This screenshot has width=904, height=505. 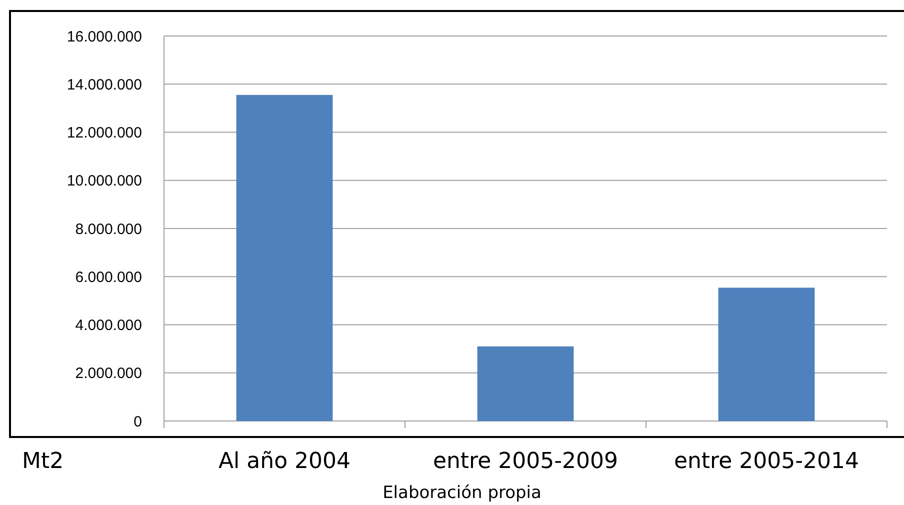 I want to click on y-axis-title: Mt2, so click(x=43, y=461).